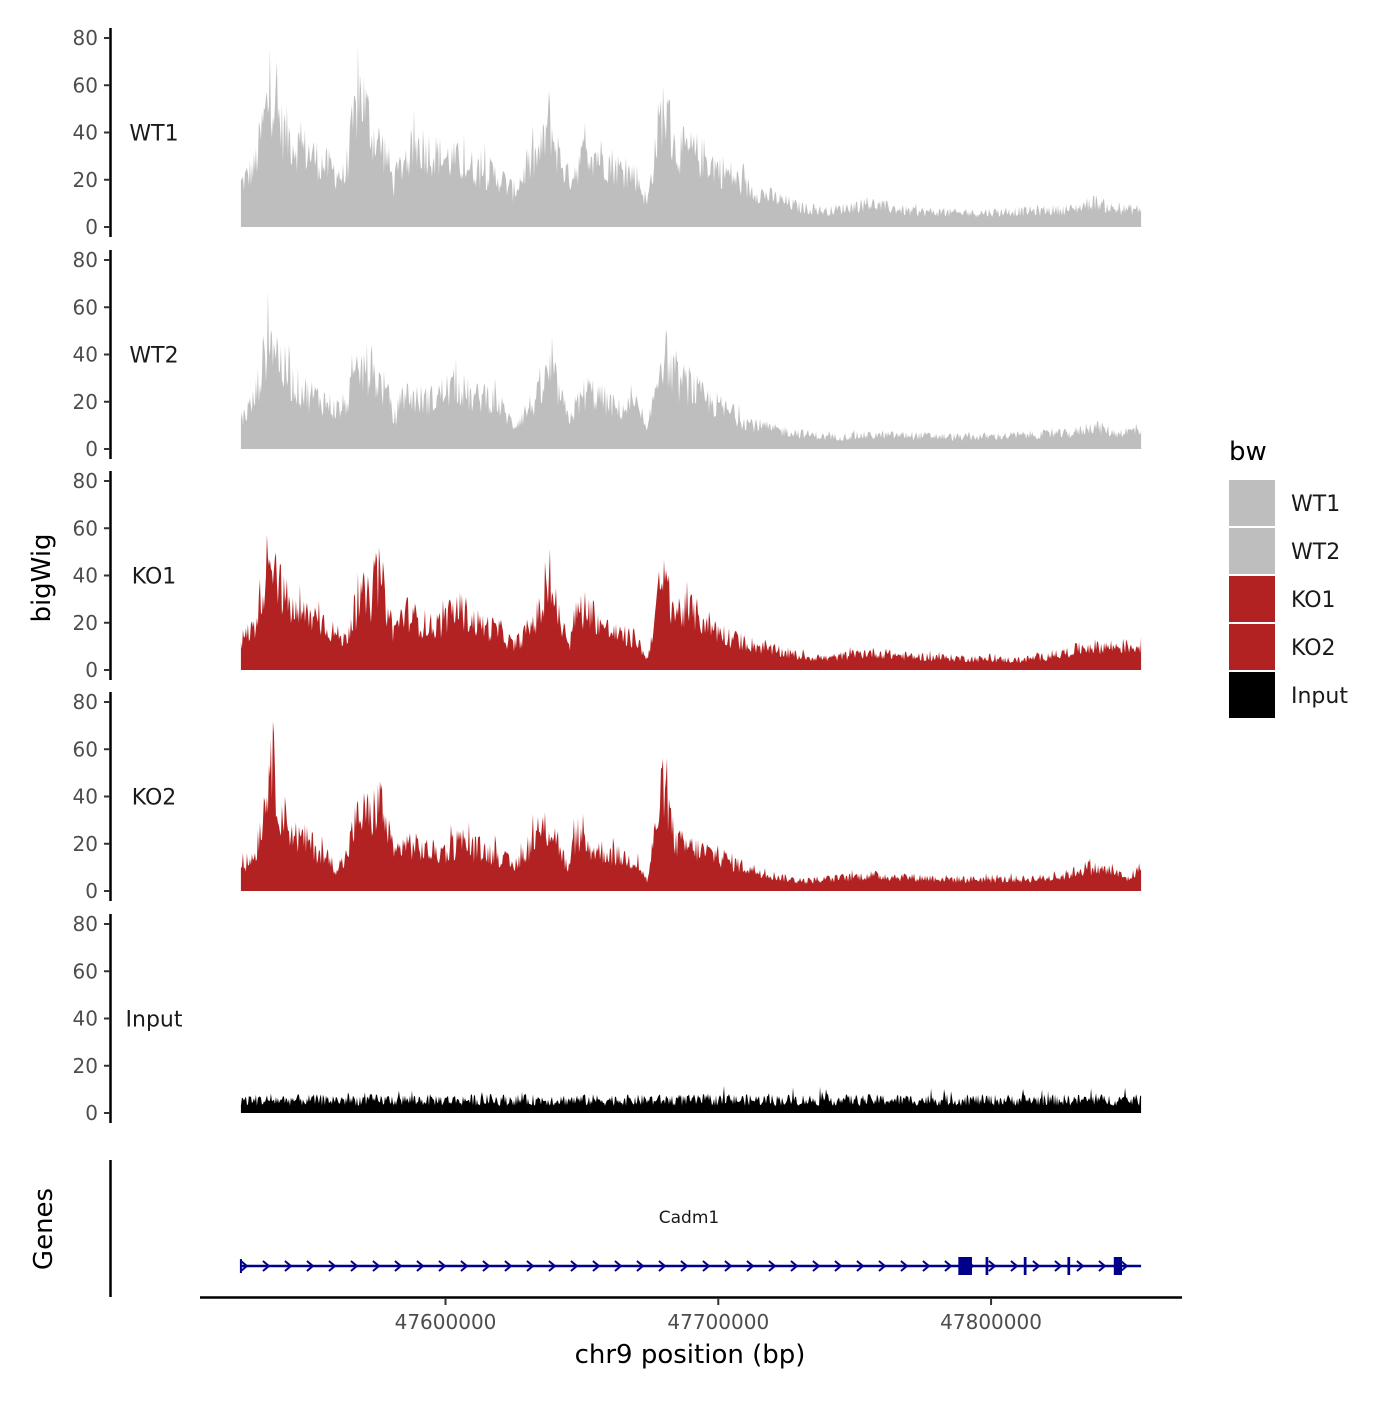 Image resolution: width=1400 pixels, height=1404 pixels. I want to click on gene-cadm1: Cadm1, so click(690, 1241).